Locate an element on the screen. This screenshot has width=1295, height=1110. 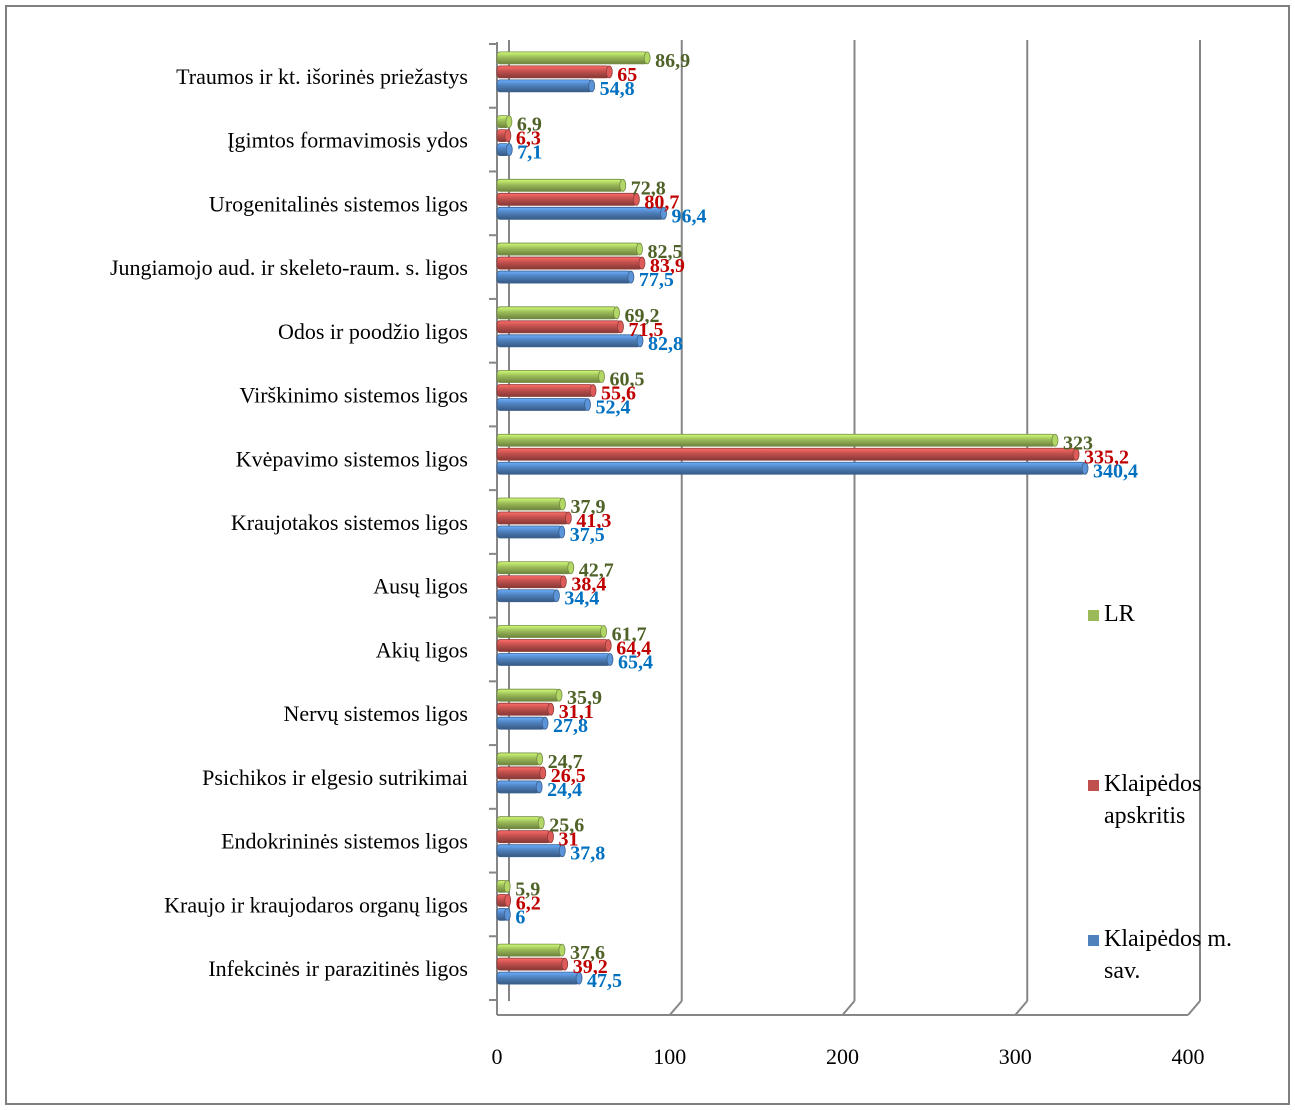
bar-lr-endokrinin-s-sistemos-ligos-cap is located at coordinates (541, 823).